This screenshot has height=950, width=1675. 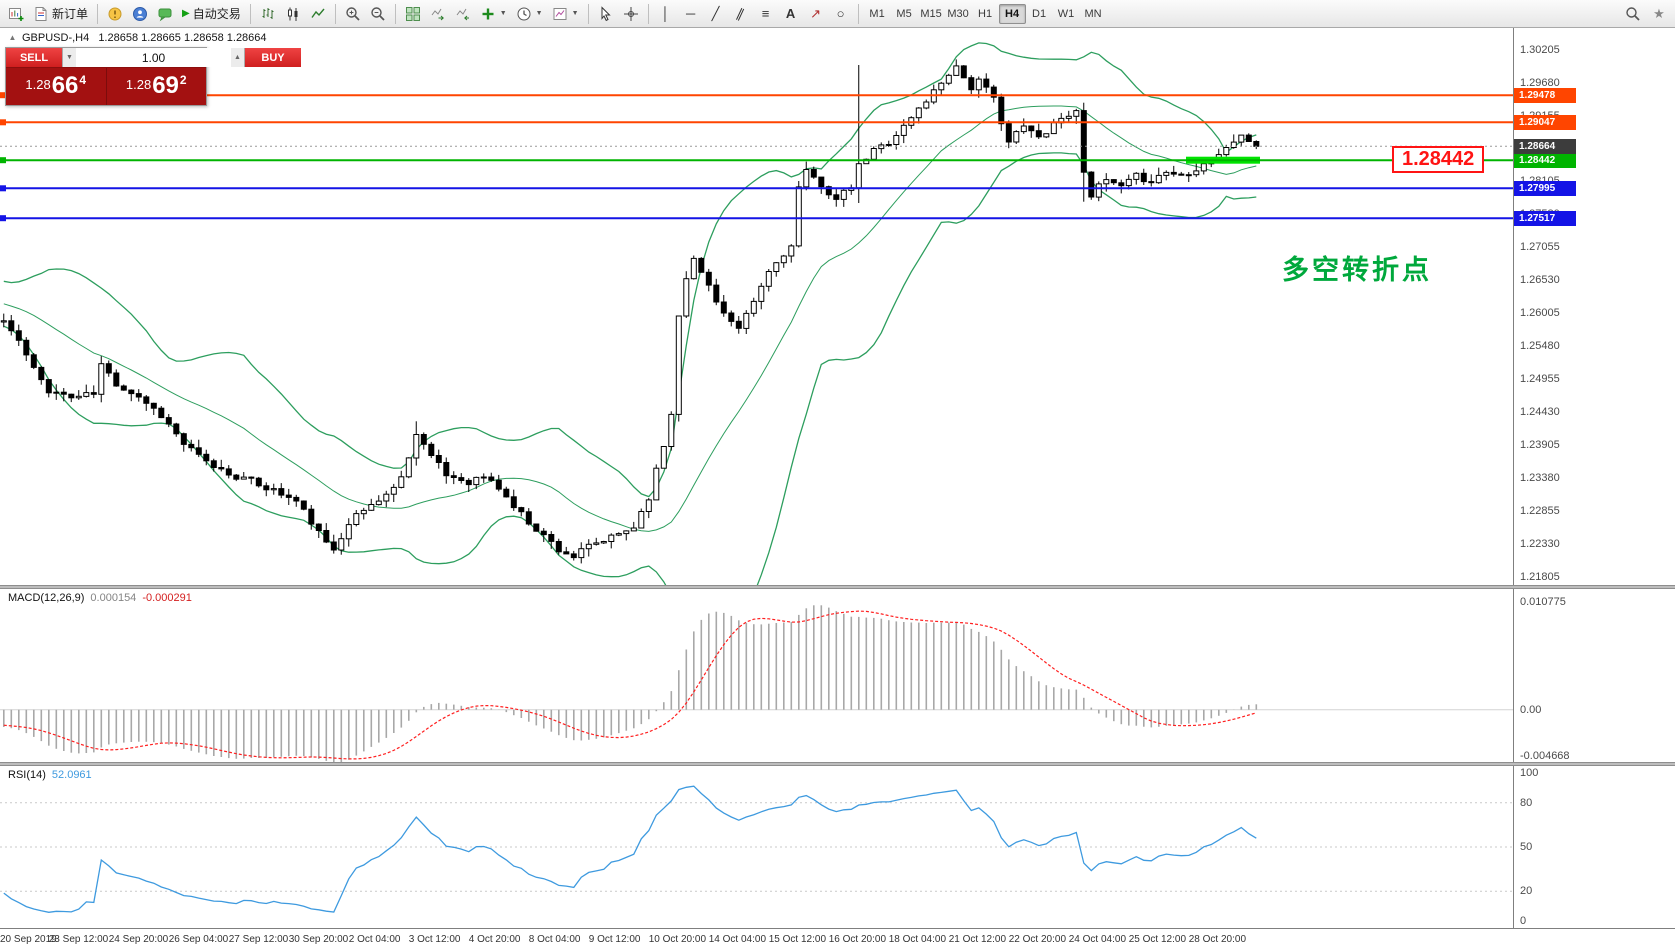 I want to click on macd-name: MACD(12,26,9), so click(x=46, y=598).